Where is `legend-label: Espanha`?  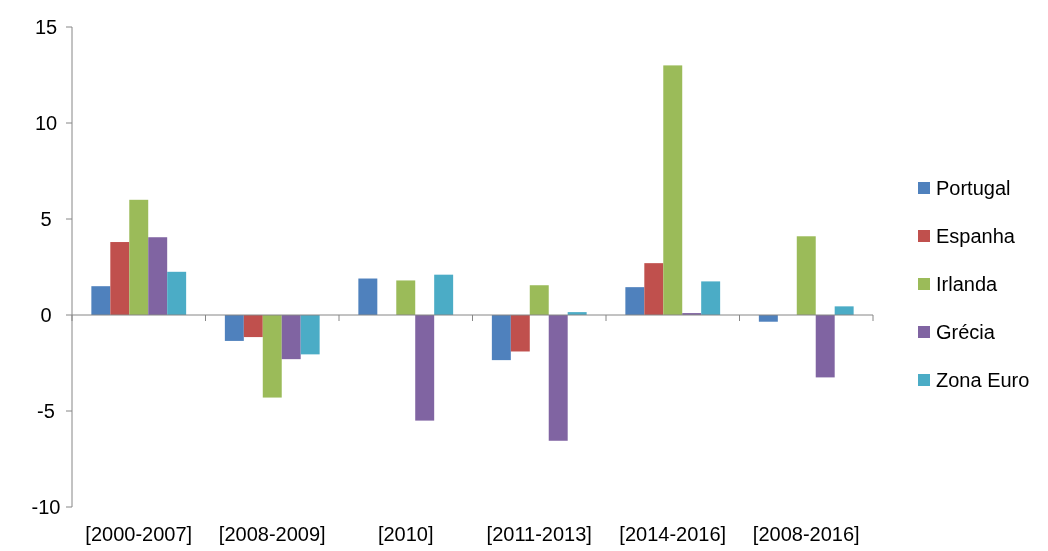 legend-label: Espanha is located at coordinates (976, 236).